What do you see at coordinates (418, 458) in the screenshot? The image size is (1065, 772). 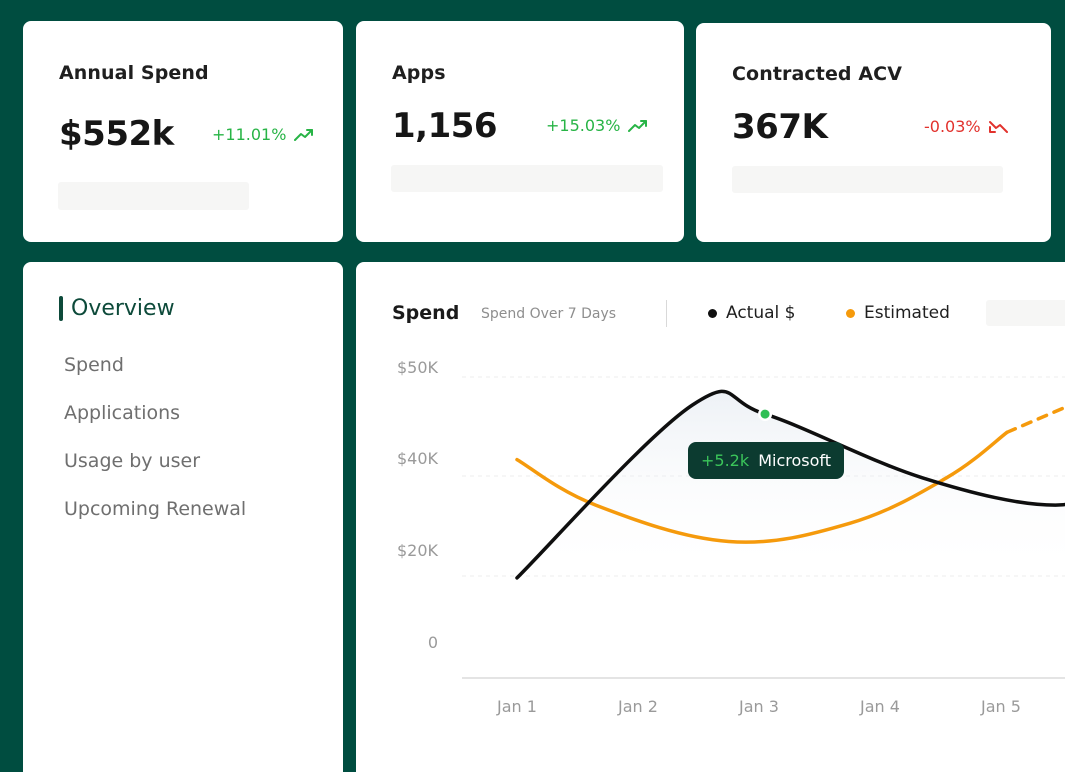 I see `y-tick-label: $40K` at bounding box center [418, 458].